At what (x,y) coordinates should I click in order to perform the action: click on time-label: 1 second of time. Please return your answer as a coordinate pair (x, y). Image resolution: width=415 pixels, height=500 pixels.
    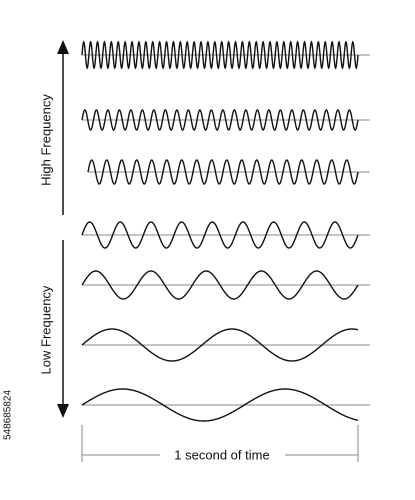
    Looking at the image, I should click on (221, 454).